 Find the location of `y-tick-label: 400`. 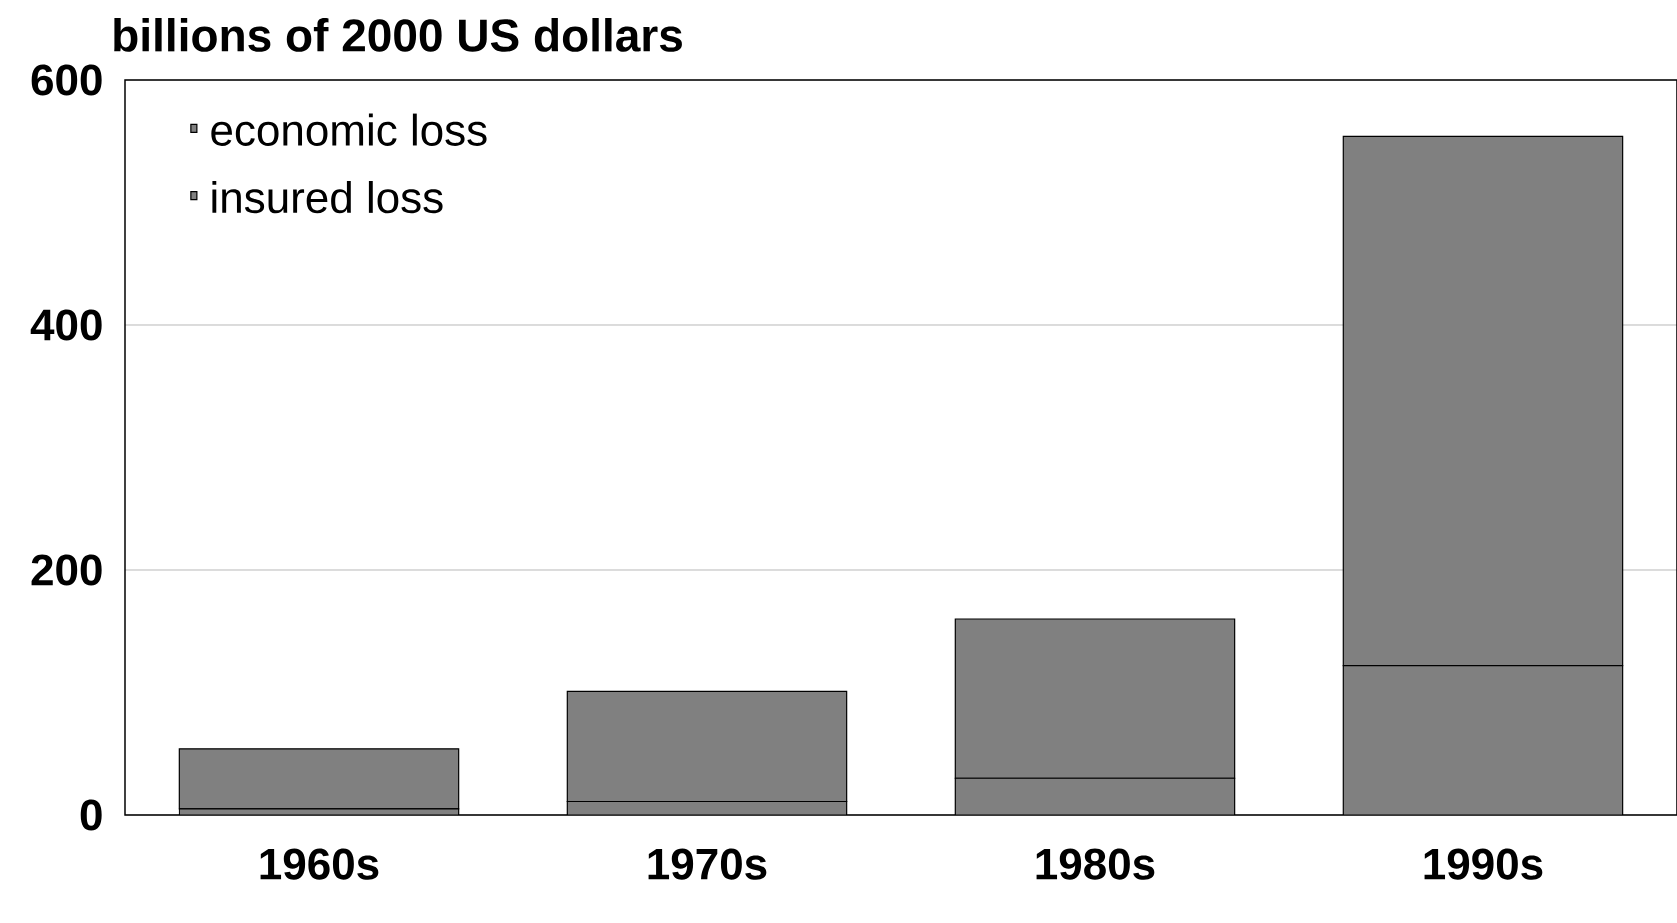

y-tick-label: 400 is located at coordinates (66, 325).